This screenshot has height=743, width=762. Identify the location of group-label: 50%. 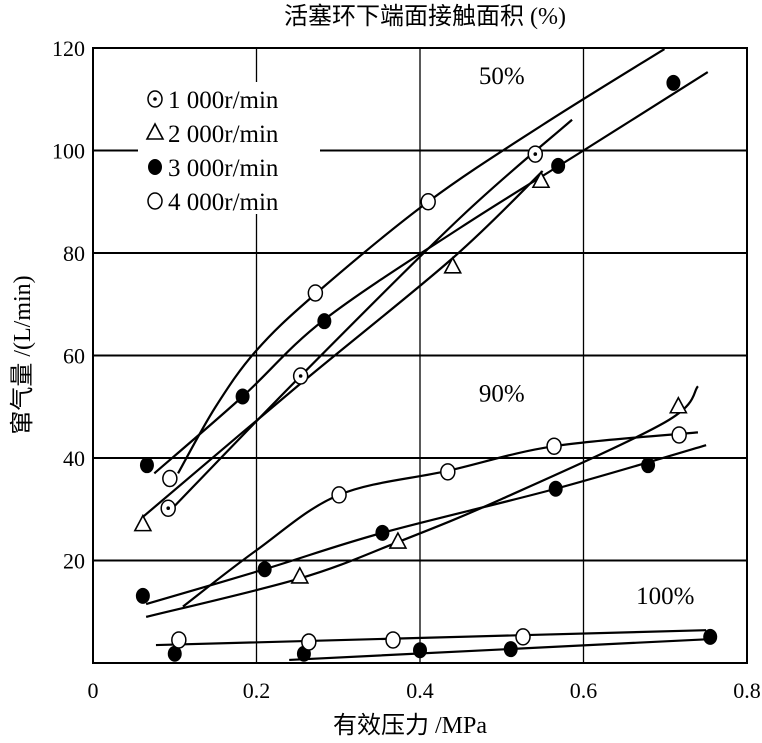
(502, 76).